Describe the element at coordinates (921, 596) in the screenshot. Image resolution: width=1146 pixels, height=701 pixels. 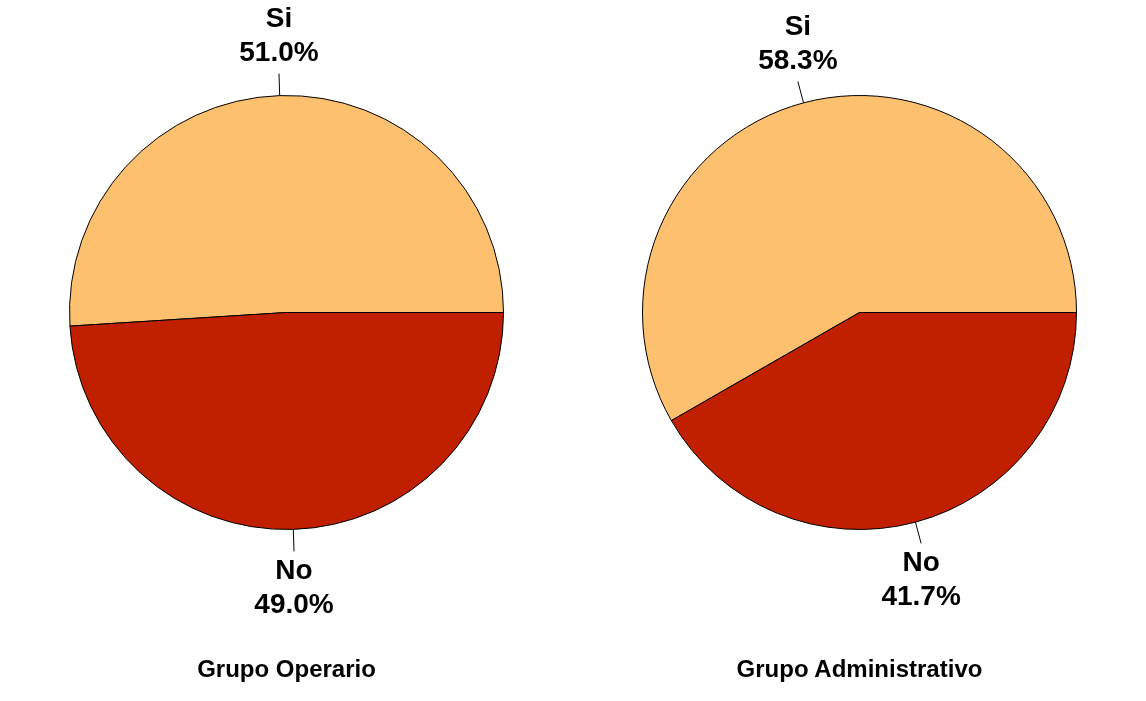
I see `data-label: 41.7%` at that location.